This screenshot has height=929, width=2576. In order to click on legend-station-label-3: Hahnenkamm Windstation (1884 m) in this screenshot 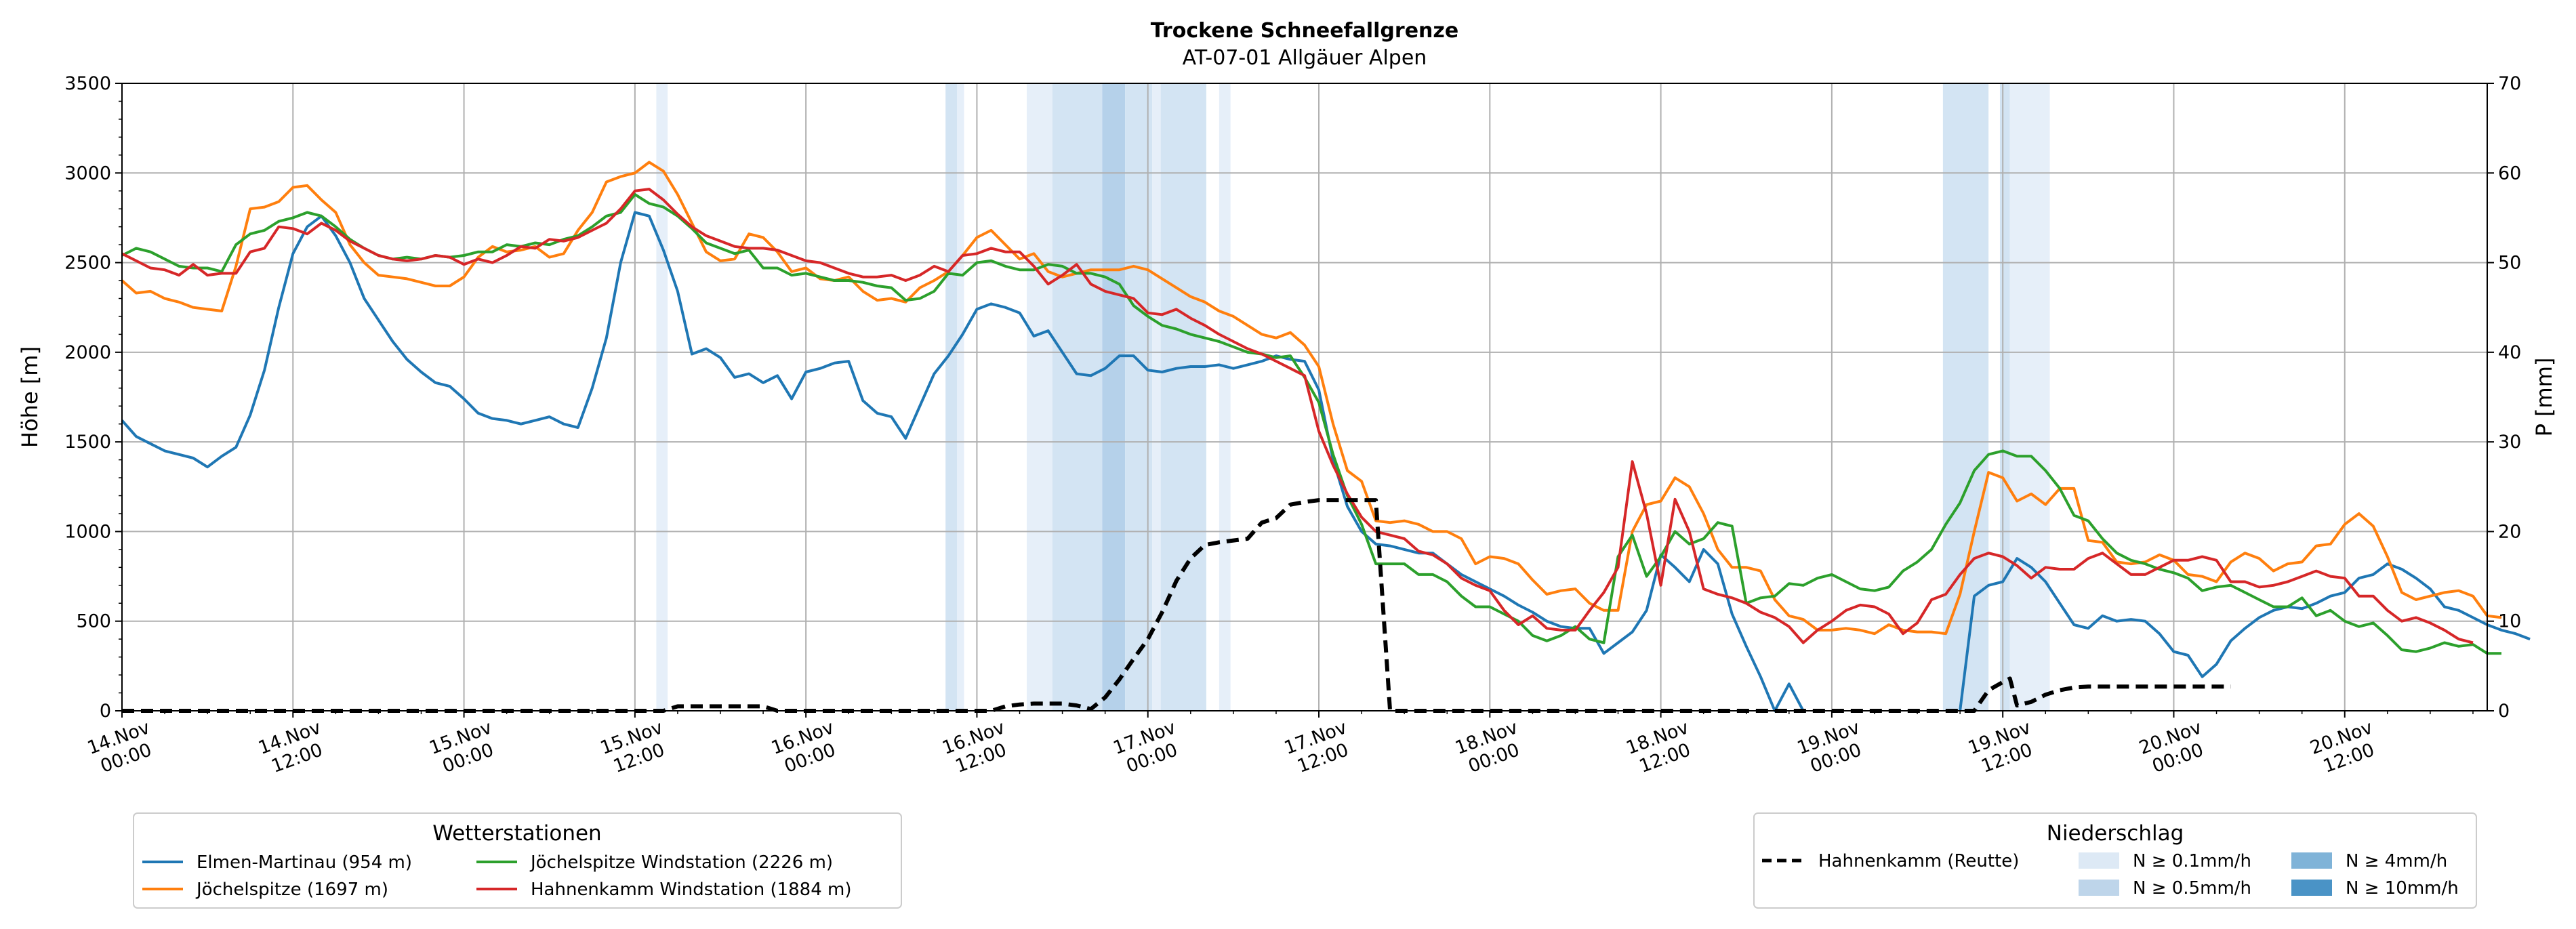, I will do `click(692, 890)`.